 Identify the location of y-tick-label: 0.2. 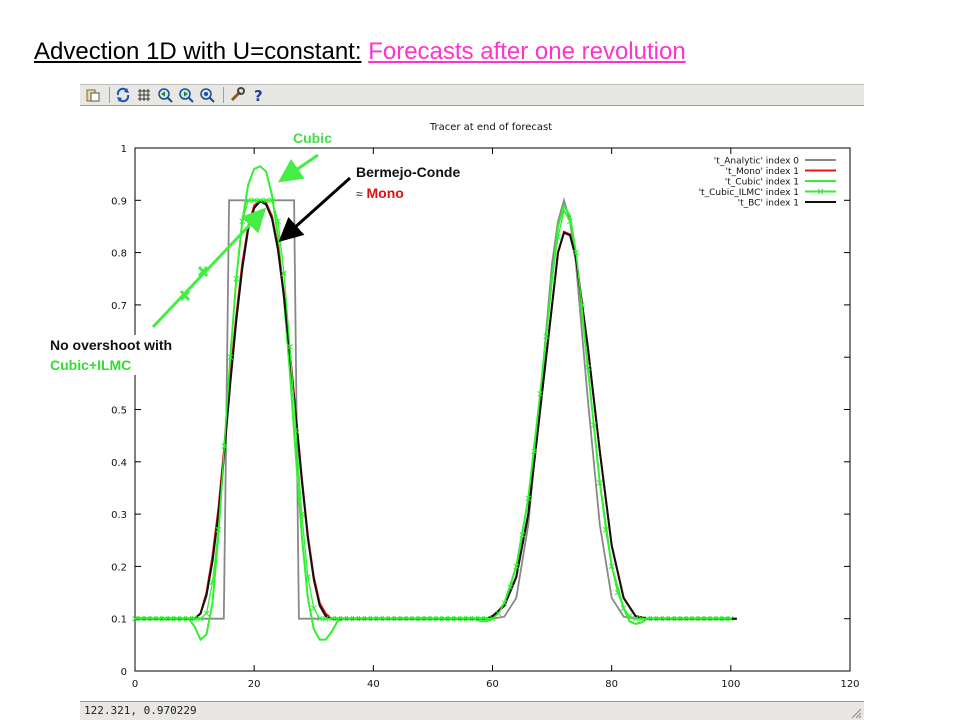
(119, 567).